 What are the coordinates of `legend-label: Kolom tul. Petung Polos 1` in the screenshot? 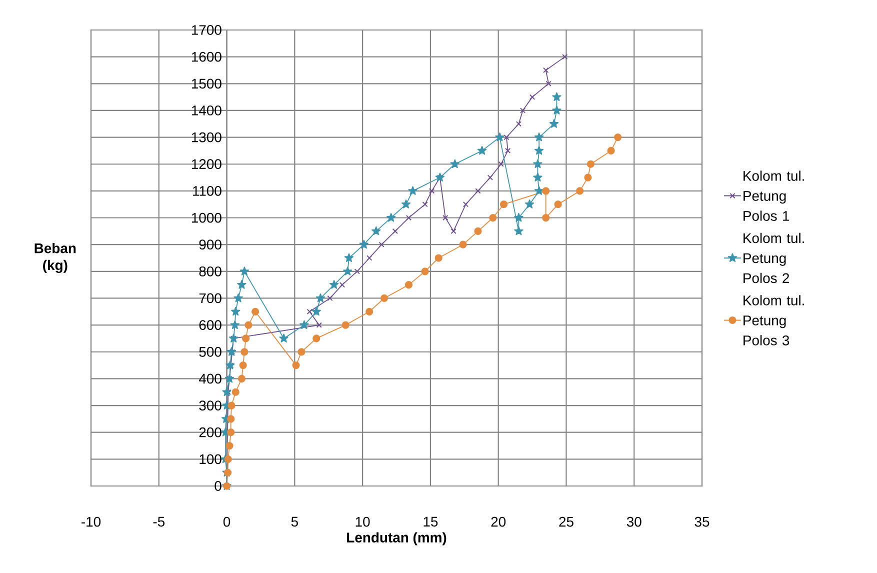 It's located at (774, 195).